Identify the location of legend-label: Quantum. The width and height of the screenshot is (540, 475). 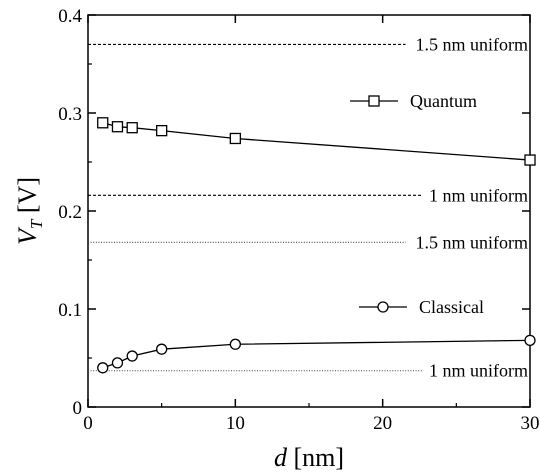
(443, 101).